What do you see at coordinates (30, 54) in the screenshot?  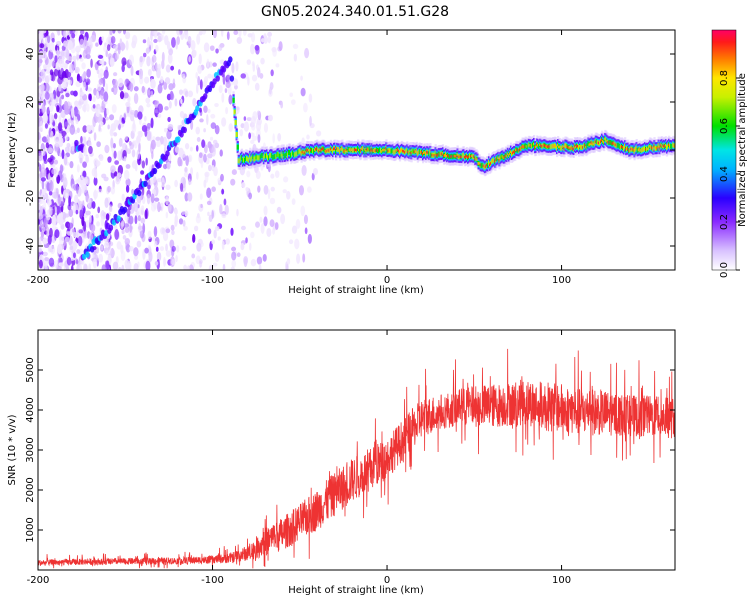 I see `spectrogram-ytick-label: 40` at bounding box center [30, 54].